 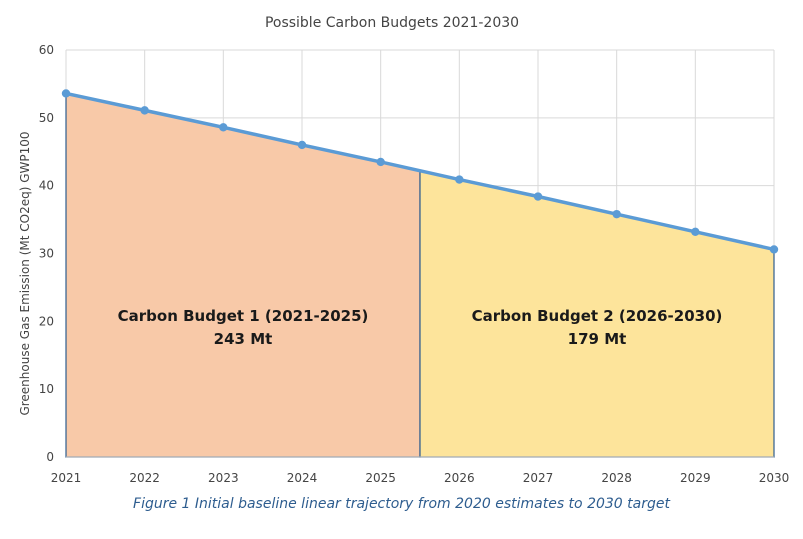 What do you see at coordinates (223, 127) in the screenshot?
I see `data-point-2023` at bounding box center [223, 127].